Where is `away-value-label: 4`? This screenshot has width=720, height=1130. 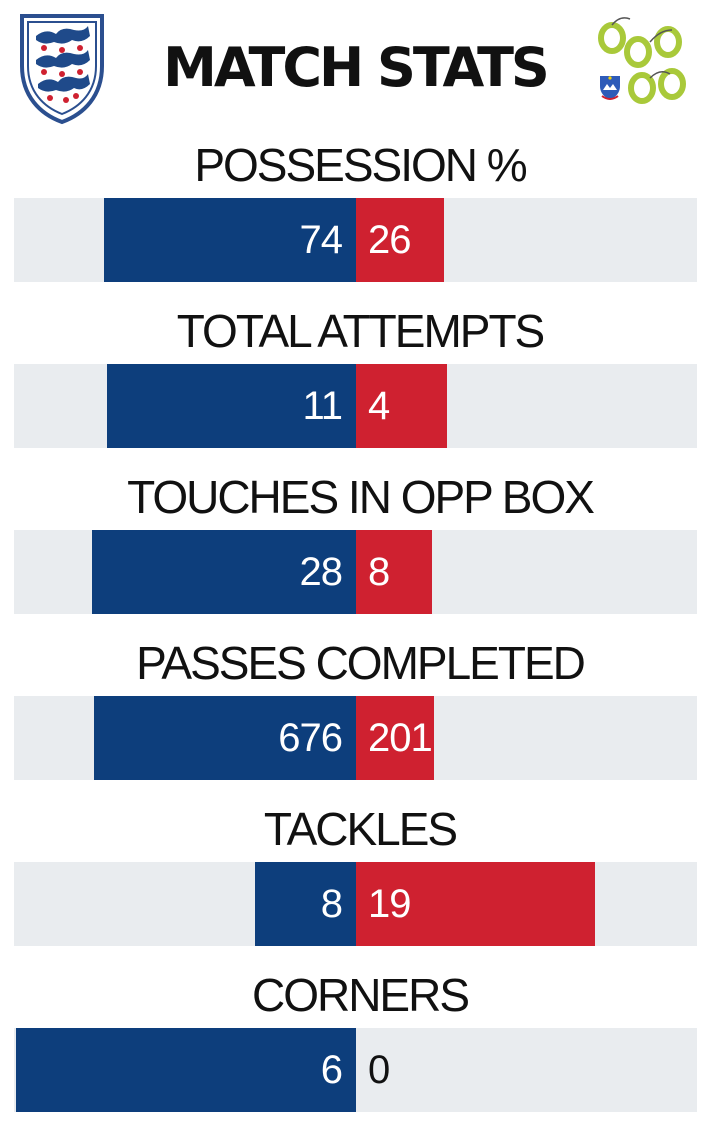 away-value-label: 4 is located at coordinates (379, 406).